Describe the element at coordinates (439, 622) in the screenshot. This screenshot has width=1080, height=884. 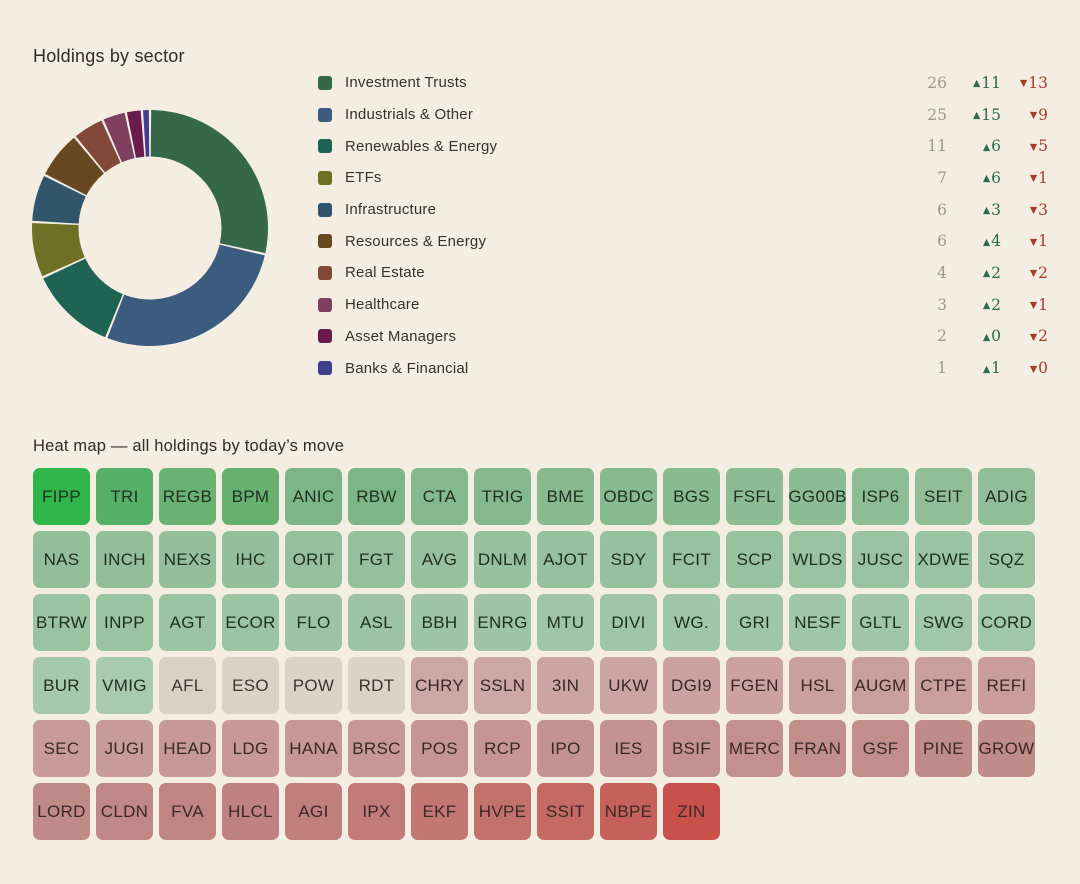
I see `heatmap-tile-bbh: BBH` at that location.